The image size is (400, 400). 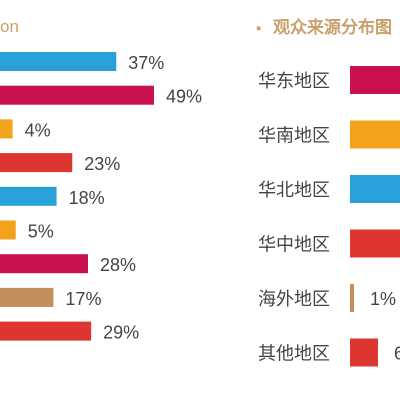 I want to click on right-chart-title-marker: ▪, so click(x=258, y=28).